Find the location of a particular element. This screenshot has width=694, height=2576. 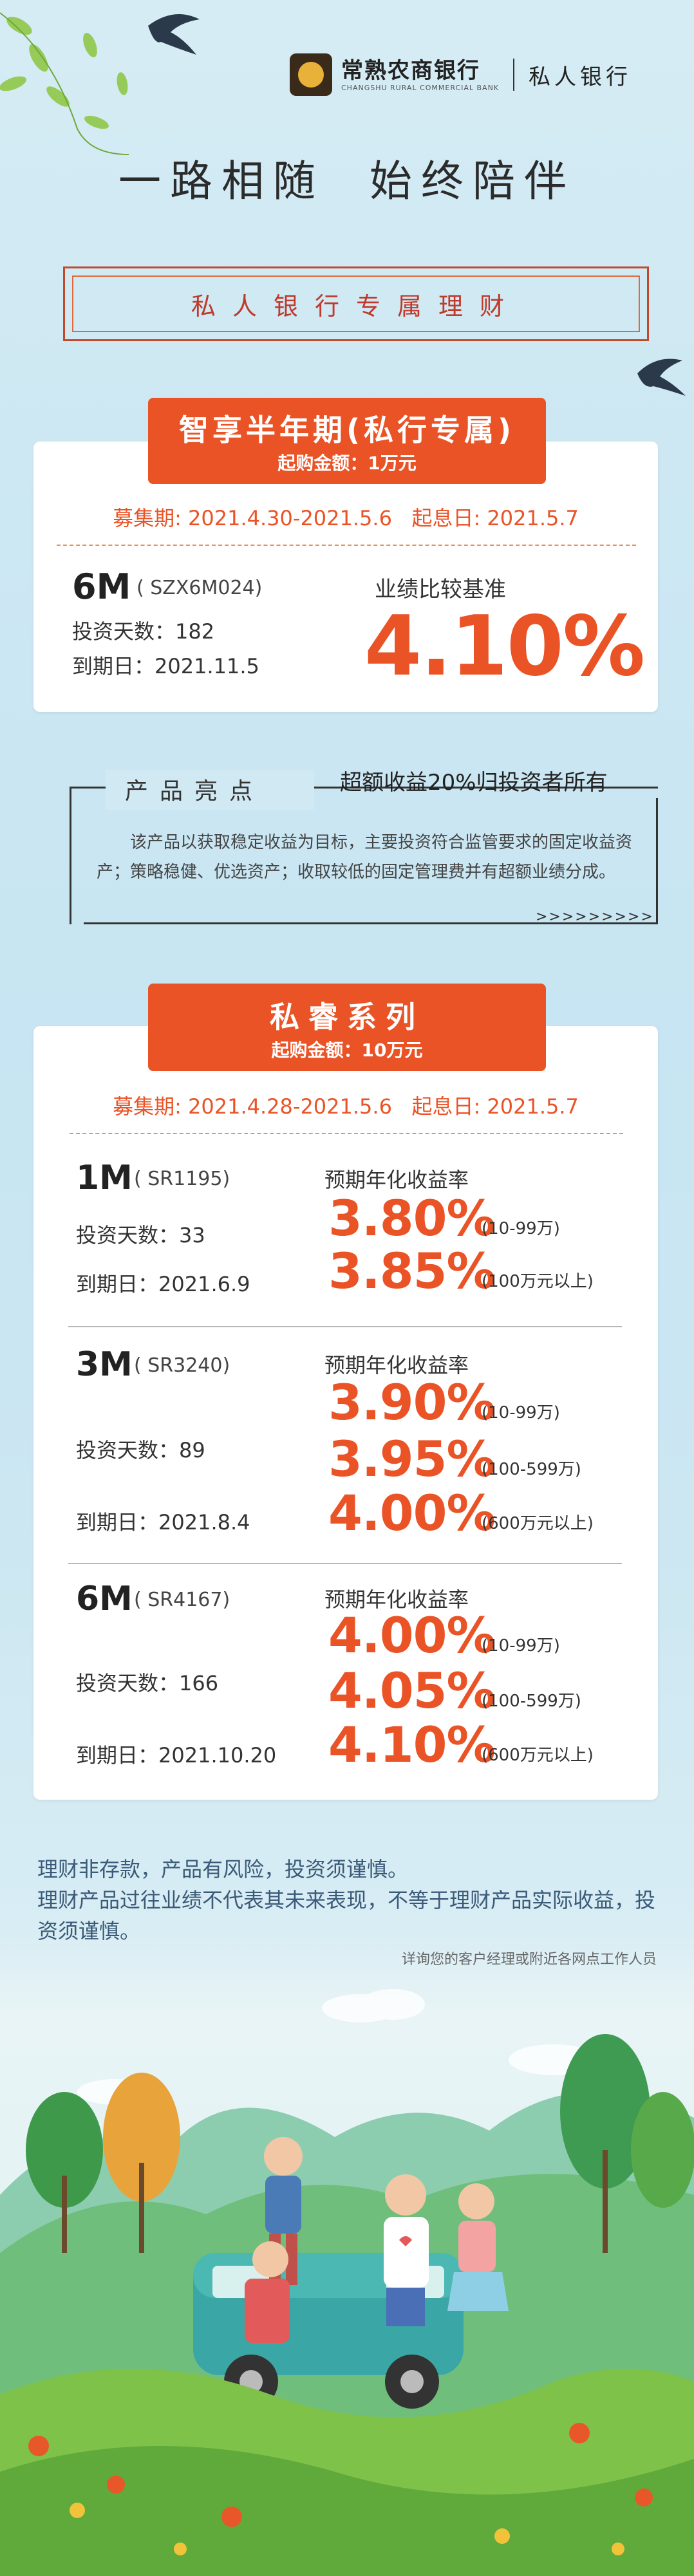

highlight-frame-outer is located at coordinates (364, 855).